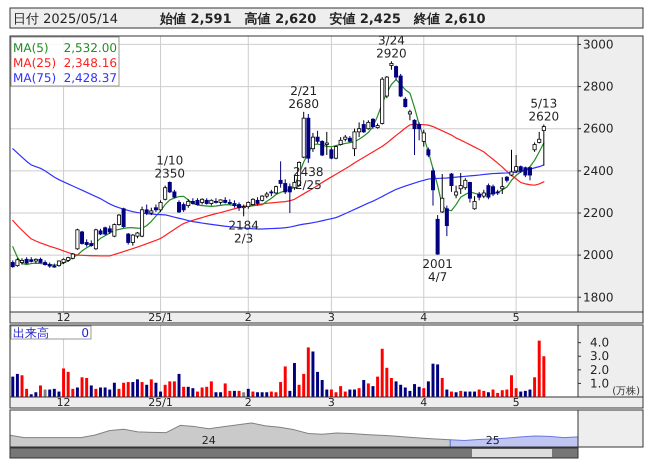 This screenshot has width=653, height=470. What do you see at coordinates (34, 78) in the screenshot?
I see `text: MA(75)` at bounding box center [34, 78].